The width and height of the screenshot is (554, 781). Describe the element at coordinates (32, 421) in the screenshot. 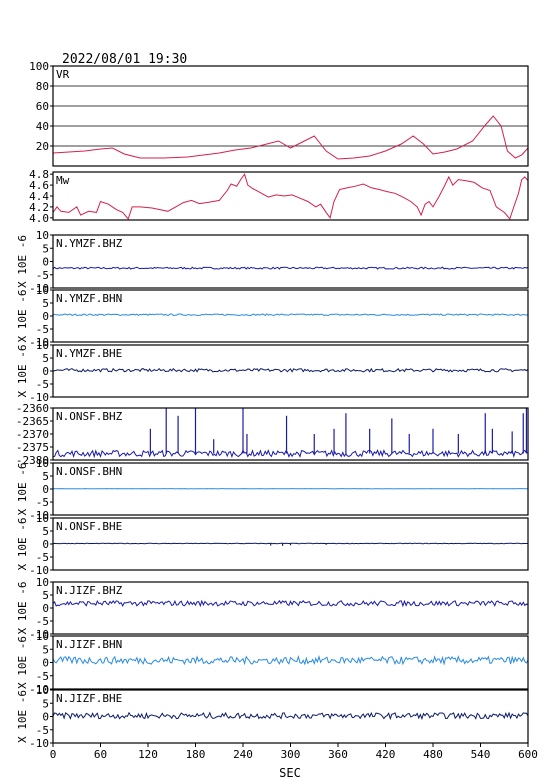

I see `y-tick-label: -2365` at that location.